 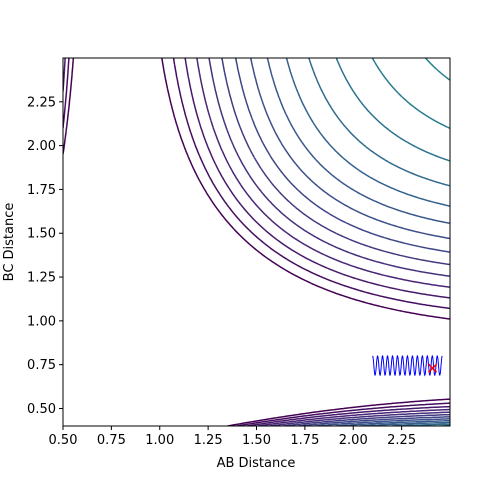 I want to click on x-tick-label: 1.00, so click(x=159, y=440).